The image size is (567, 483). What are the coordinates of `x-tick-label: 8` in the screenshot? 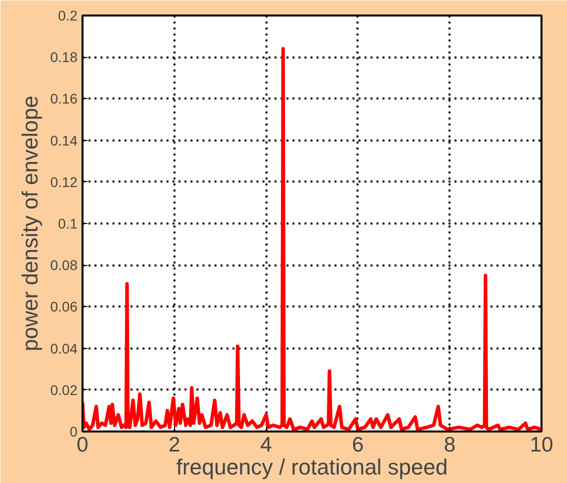 It's located at (450, 445).